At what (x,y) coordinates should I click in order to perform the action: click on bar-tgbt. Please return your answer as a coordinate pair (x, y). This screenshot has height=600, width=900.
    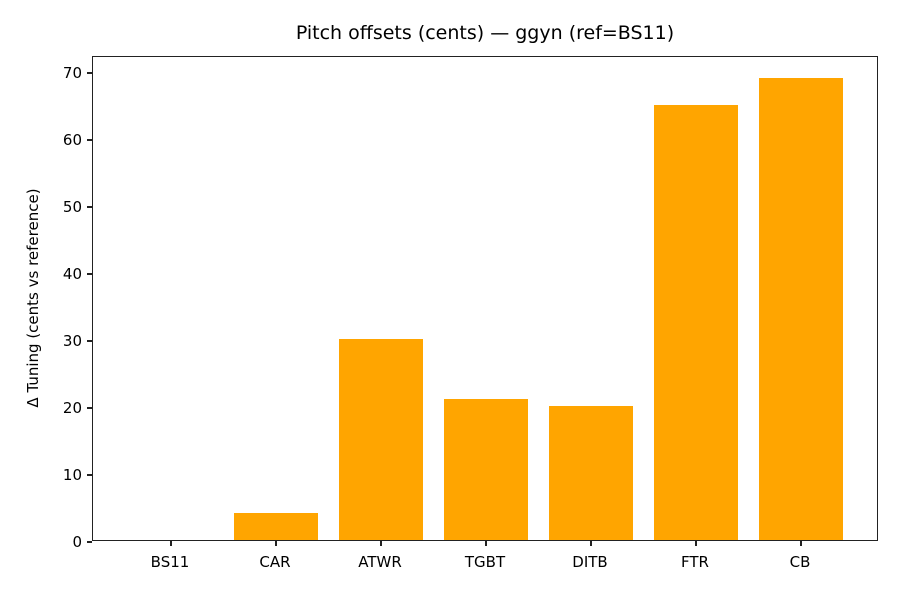
    Looking at the image, I should click on (486, 469).